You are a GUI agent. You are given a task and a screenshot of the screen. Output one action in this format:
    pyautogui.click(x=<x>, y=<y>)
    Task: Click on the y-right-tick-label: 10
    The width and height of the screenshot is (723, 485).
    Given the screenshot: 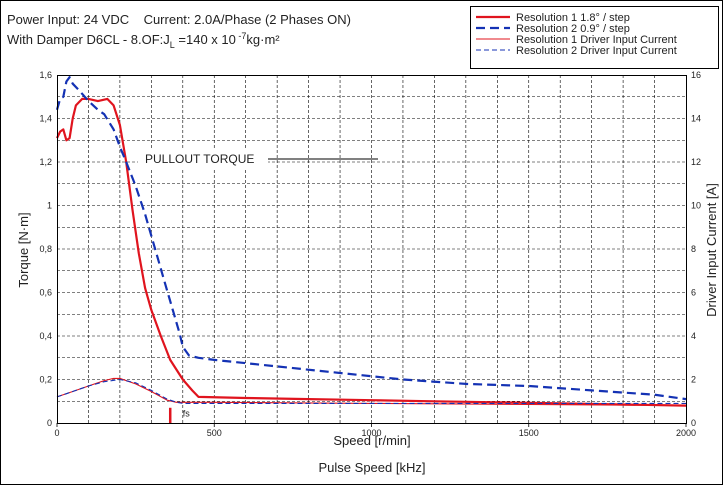 What is the action you would take?
    pyautogui.click(x=696, y=206)
    